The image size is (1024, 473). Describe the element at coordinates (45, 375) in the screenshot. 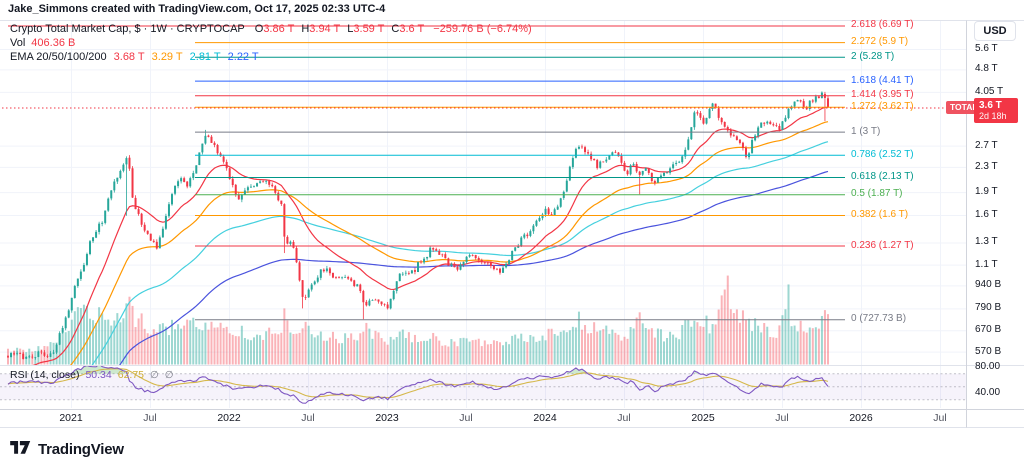

I see `rsi-label: RSI (14, close)` at that location.